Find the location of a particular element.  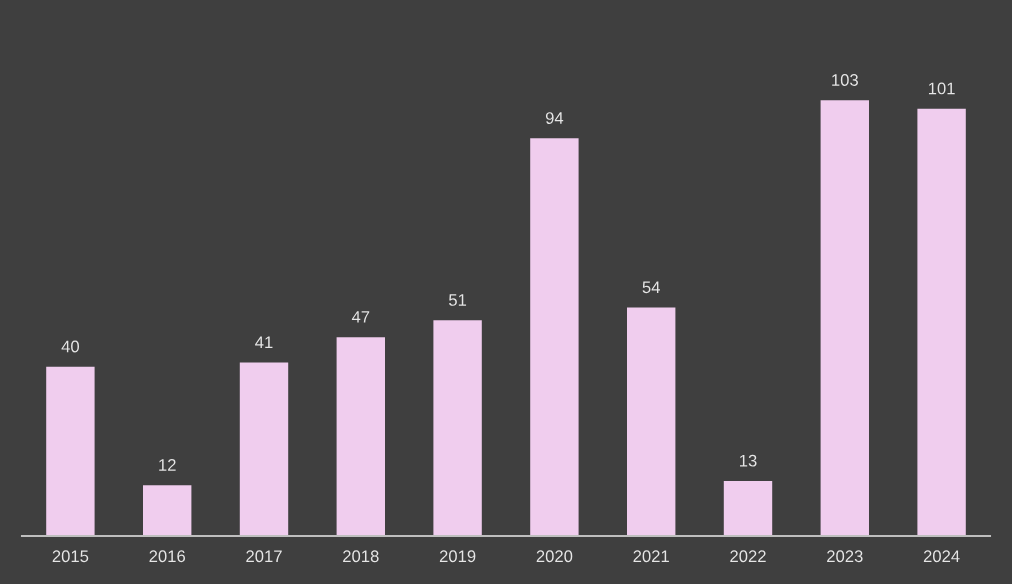

data-label: 40 is located at coordinates (70, 346).